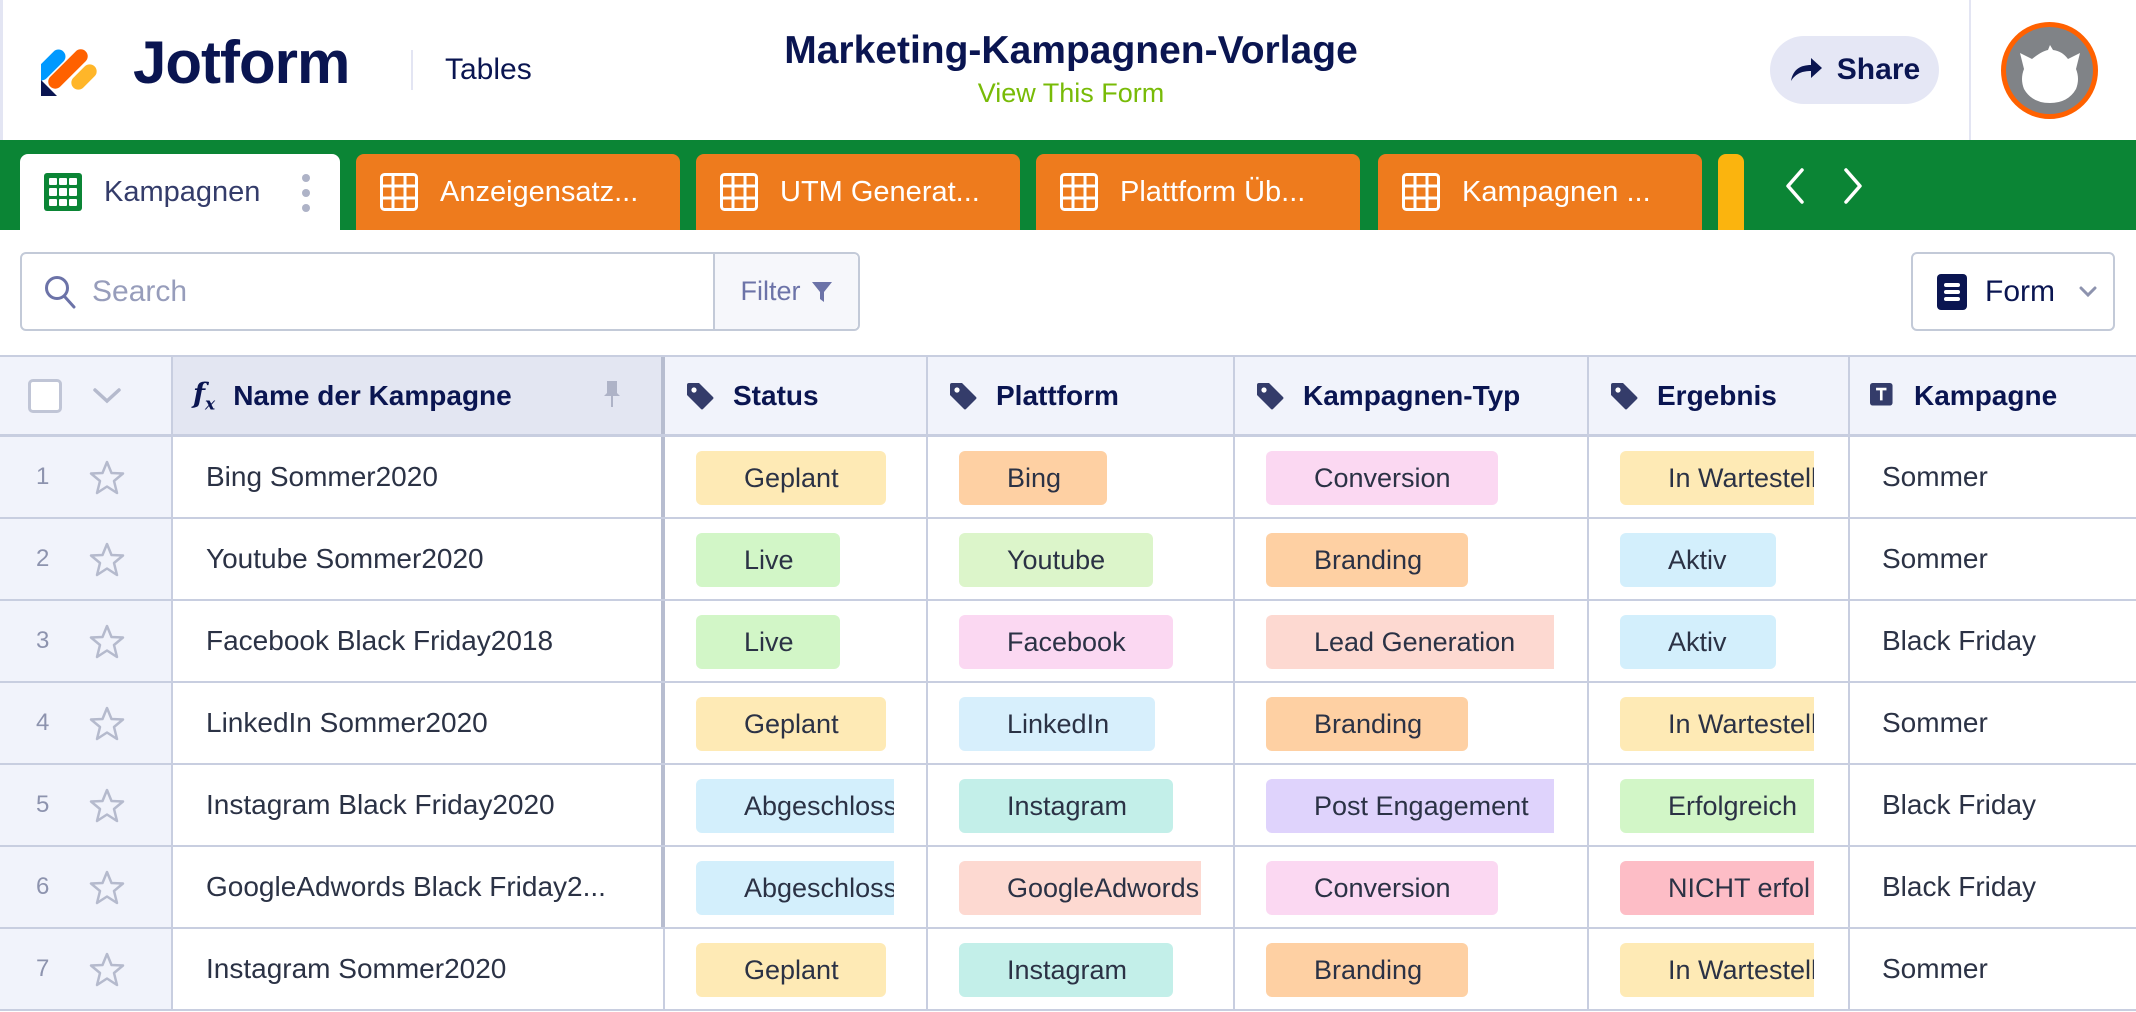 This screenshot has width=2136, height=1012. I want to click on column-header-status: Status, so click(796, 395).